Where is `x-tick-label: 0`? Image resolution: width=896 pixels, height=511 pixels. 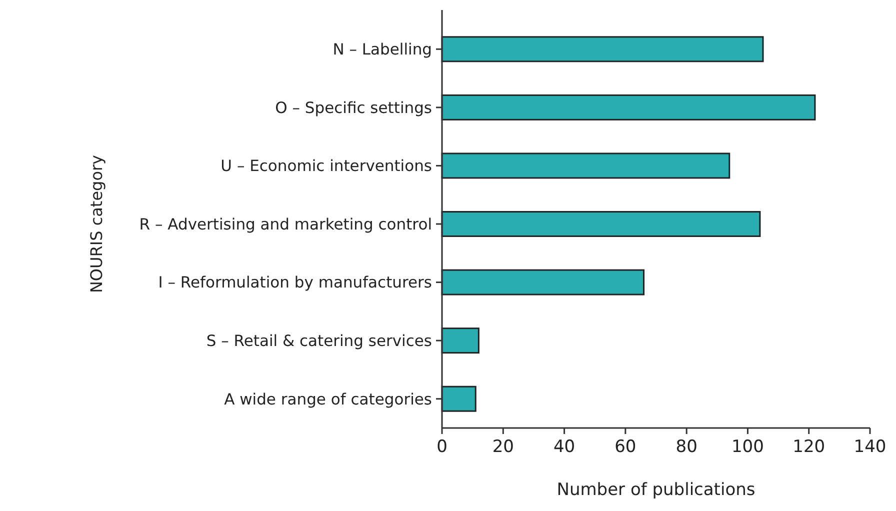
x-tick-label: 0 is located at coordinates (442, 447).